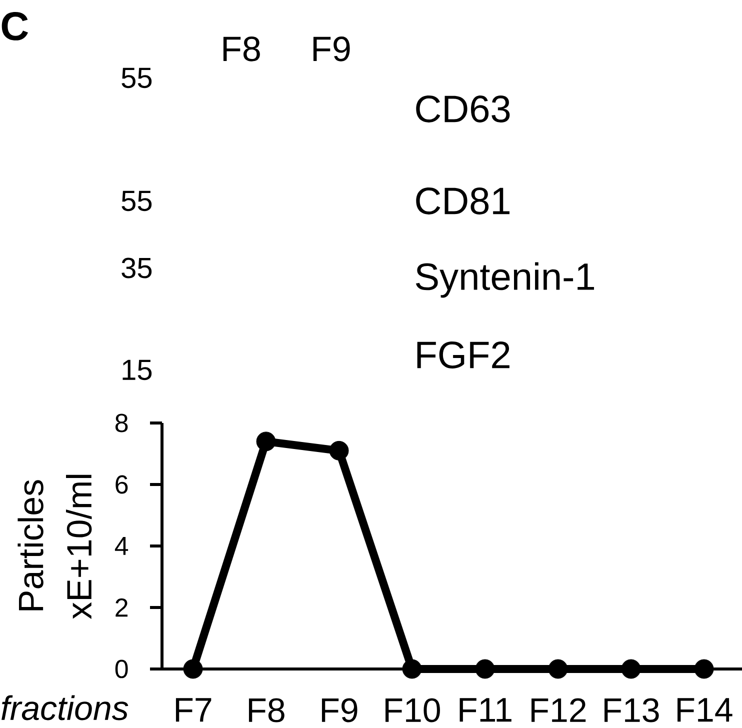 The width and height of the screenshot is (742, 728). What do you see at coordinates (505, 280) in the screenshot?
I see `text: Syntenin-1` at bounding box center [505, 280].